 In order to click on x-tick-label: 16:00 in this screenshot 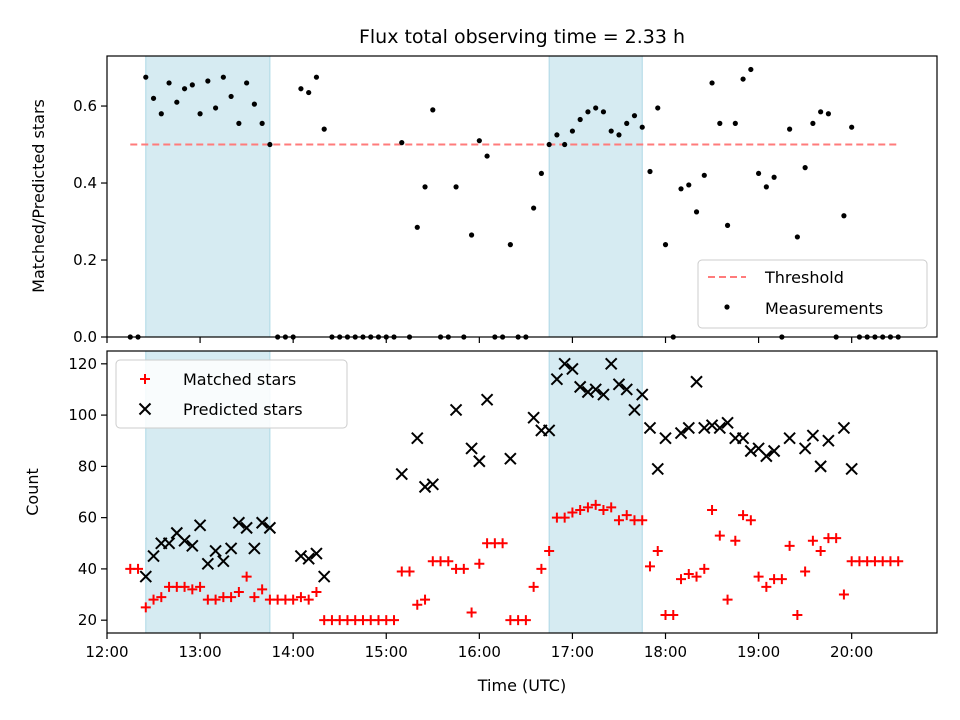, I will do `click(479, 652)`.